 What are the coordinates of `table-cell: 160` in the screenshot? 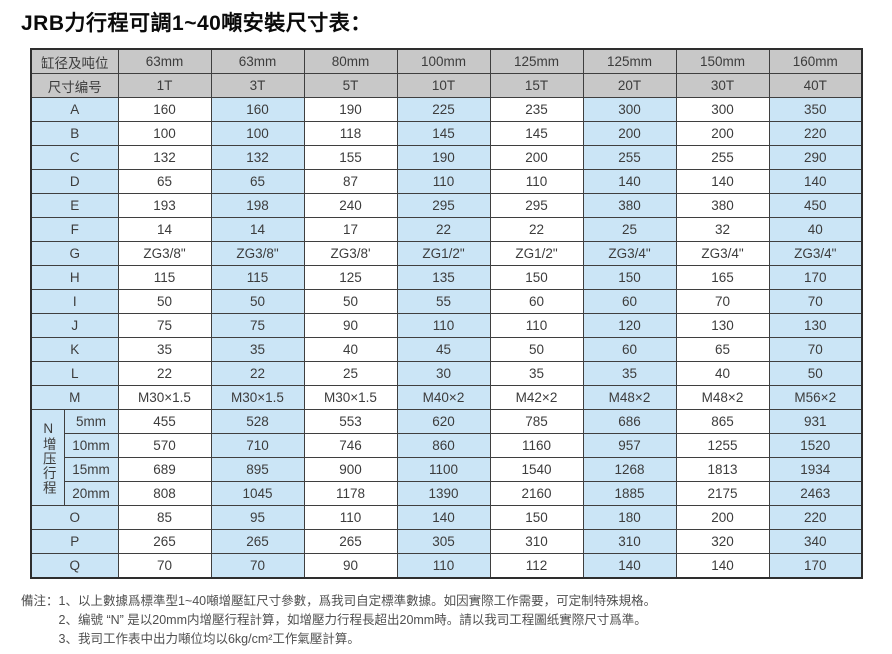 It's located at (257, 109).